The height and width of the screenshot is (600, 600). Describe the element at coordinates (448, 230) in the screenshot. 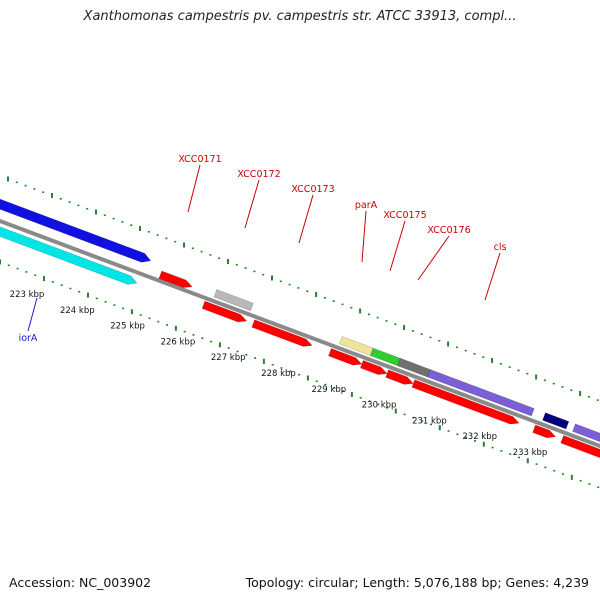

I see `label-xcc0176: XCC0176` at that location.